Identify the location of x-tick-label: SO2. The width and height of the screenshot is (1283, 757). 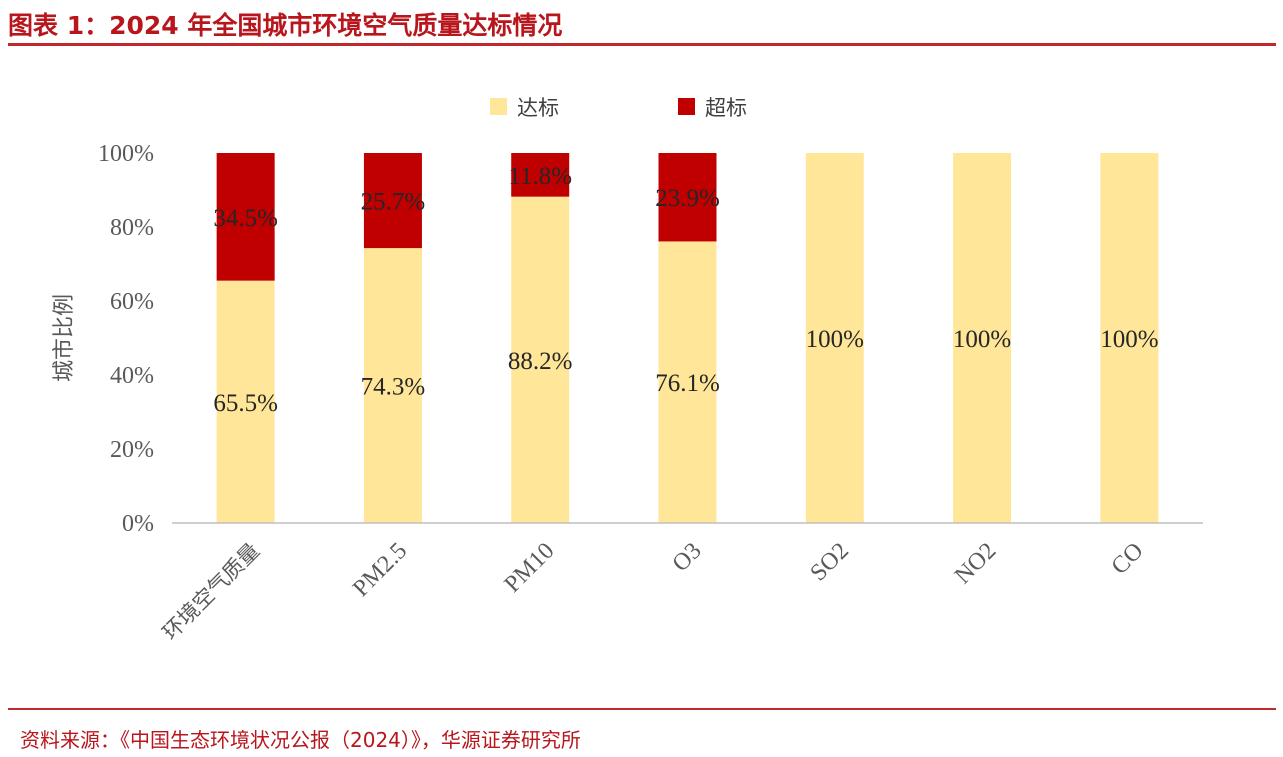
(829, 562).